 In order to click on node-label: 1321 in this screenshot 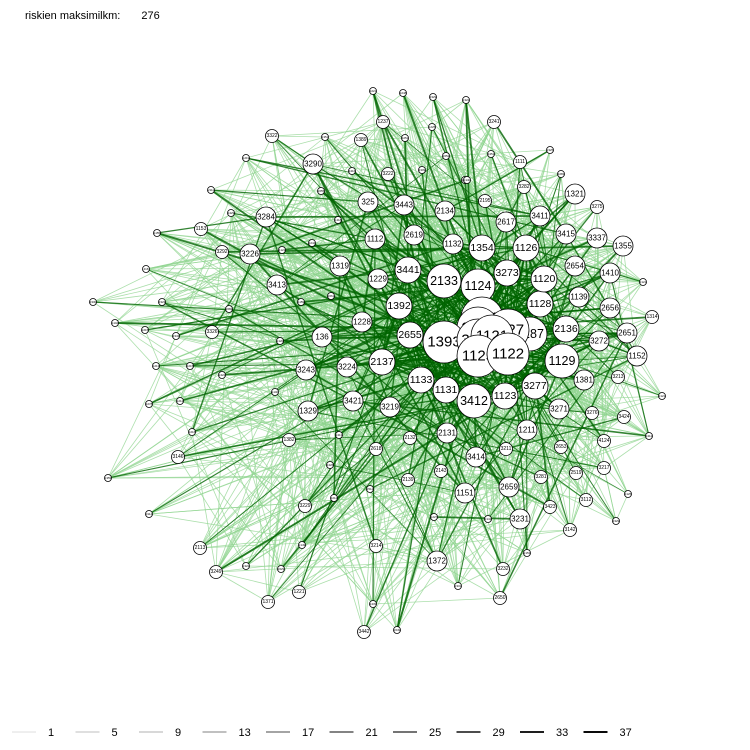, I will do `click(575, 194)`.